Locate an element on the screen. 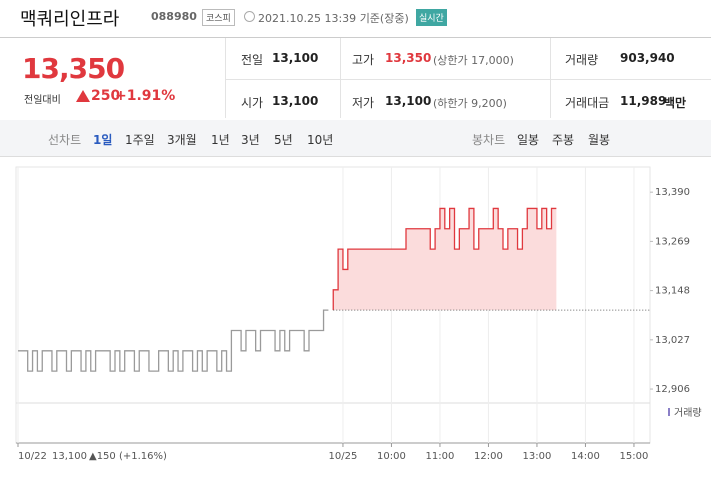 The width and height of the screenshot is (711, 484). footer-change: ▲150 (+1.16%) is located at coordinates (128, 456).